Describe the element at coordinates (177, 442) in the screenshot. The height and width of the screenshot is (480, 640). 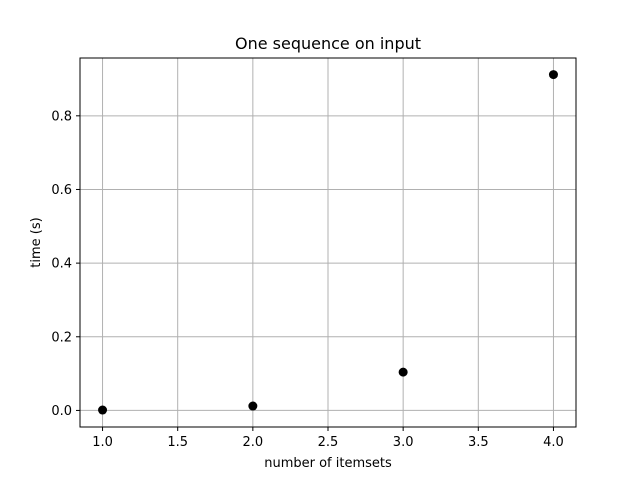
I see `x-tick-label: 1.5` at that location.